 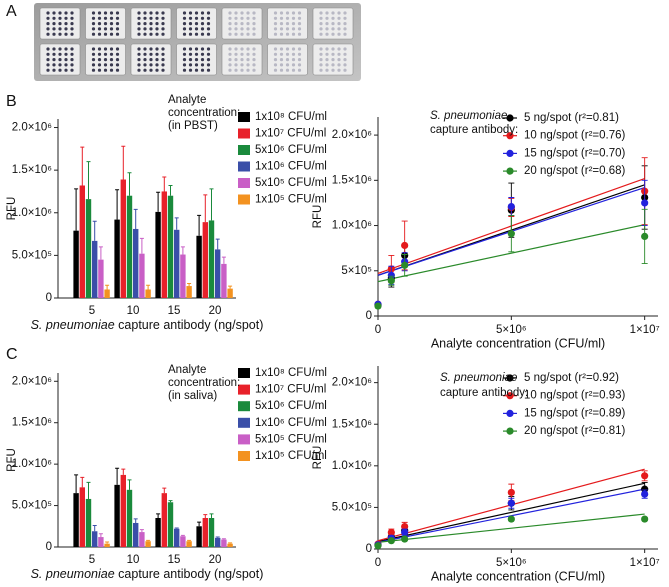 What do you see at coordinates (574, 413) in the screenshot?
I see `legend-label: 15 ng/spot (r²=0.89)` at bounding box center [574, 413].